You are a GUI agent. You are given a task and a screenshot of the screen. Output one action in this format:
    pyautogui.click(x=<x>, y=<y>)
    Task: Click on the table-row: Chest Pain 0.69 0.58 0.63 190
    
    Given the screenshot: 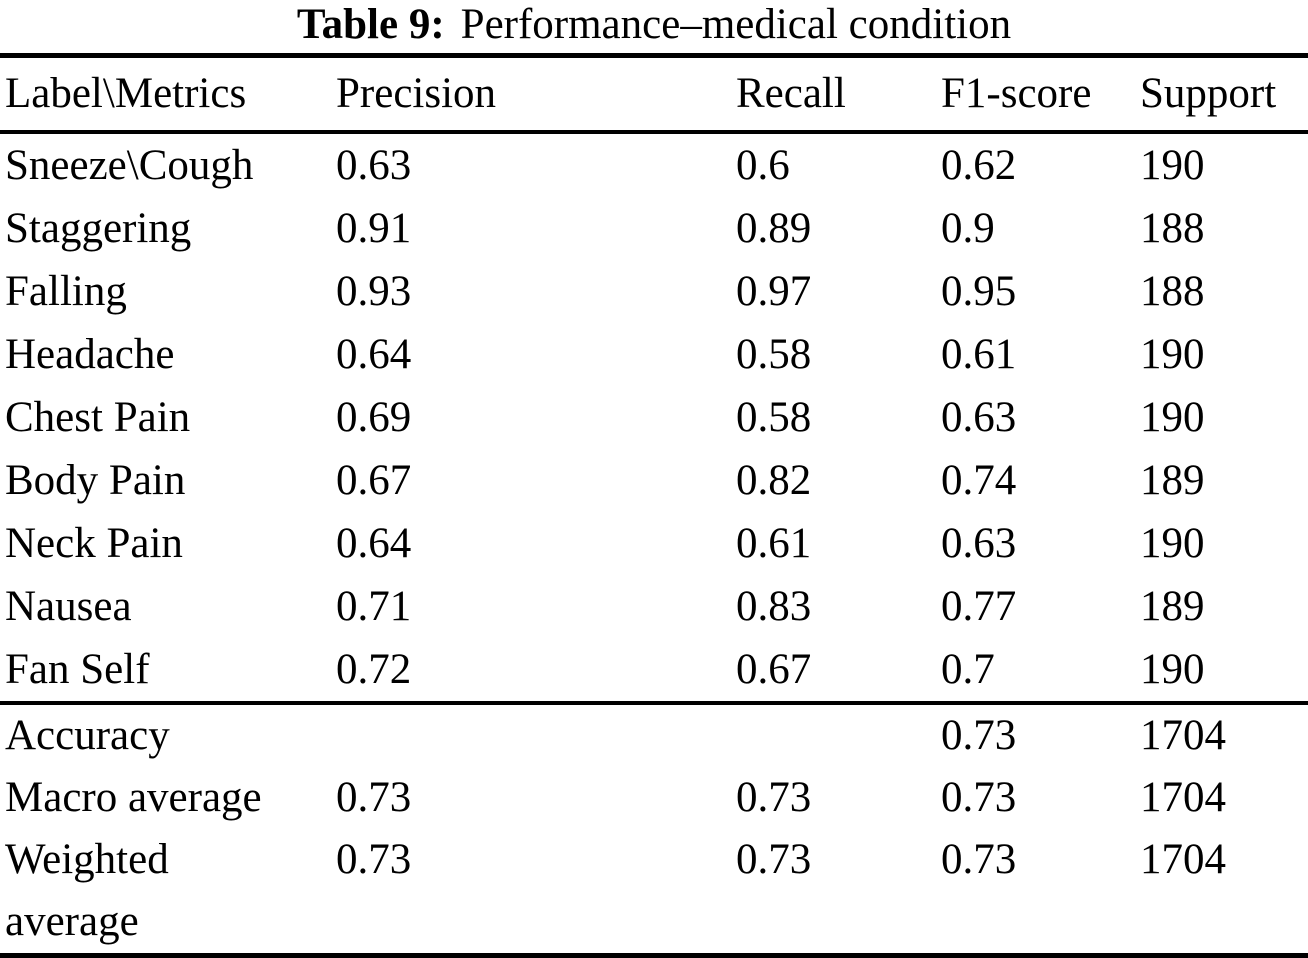 What is the action you would take?
    pyautogui.click(x=654, y=417)
    